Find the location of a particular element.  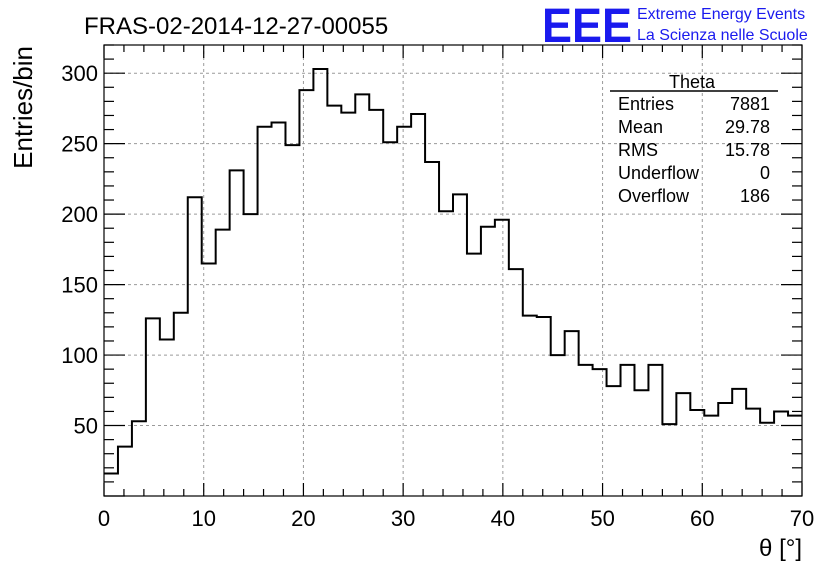

stats-label: Underflow is located at coordinates (659, 173).